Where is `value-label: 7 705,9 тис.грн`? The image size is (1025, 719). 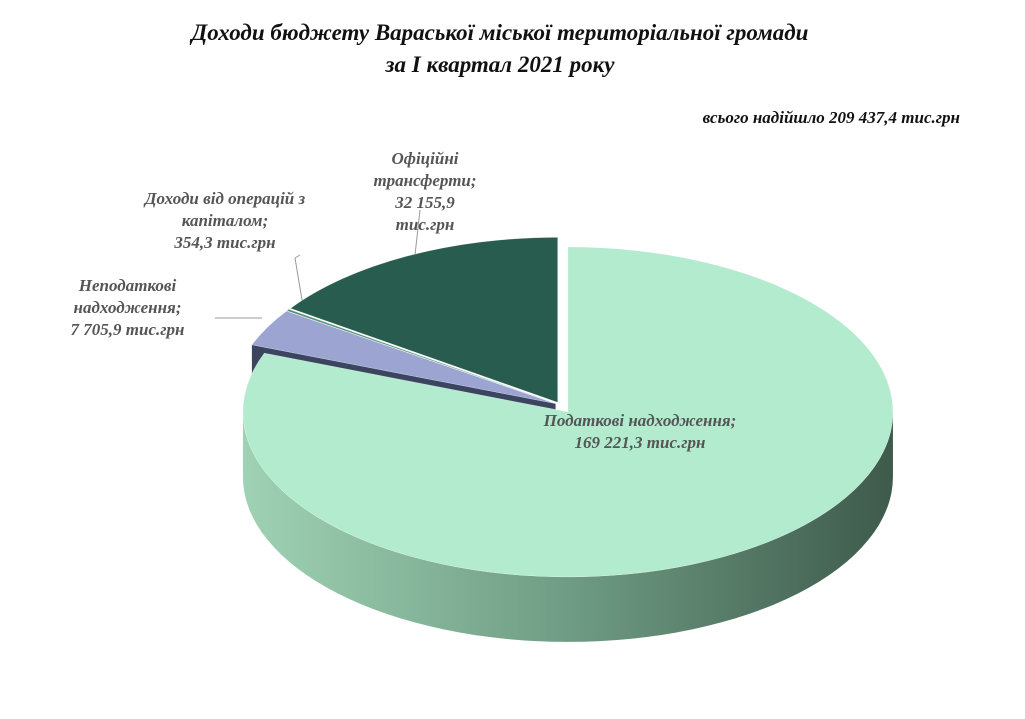 value-label: 7 705,9 тис.грн is located at coordinates (127, 329).